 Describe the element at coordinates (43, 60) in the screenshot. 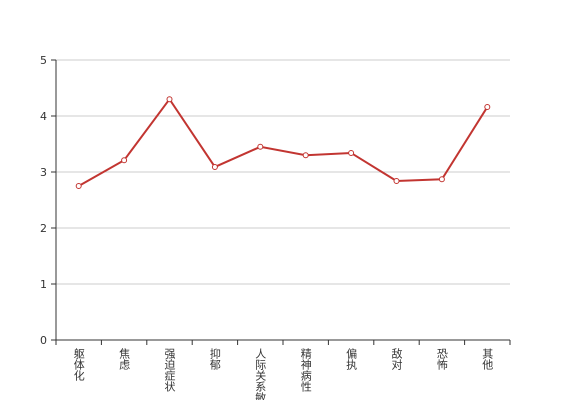

I see `y-tick-label: 5` at that location.